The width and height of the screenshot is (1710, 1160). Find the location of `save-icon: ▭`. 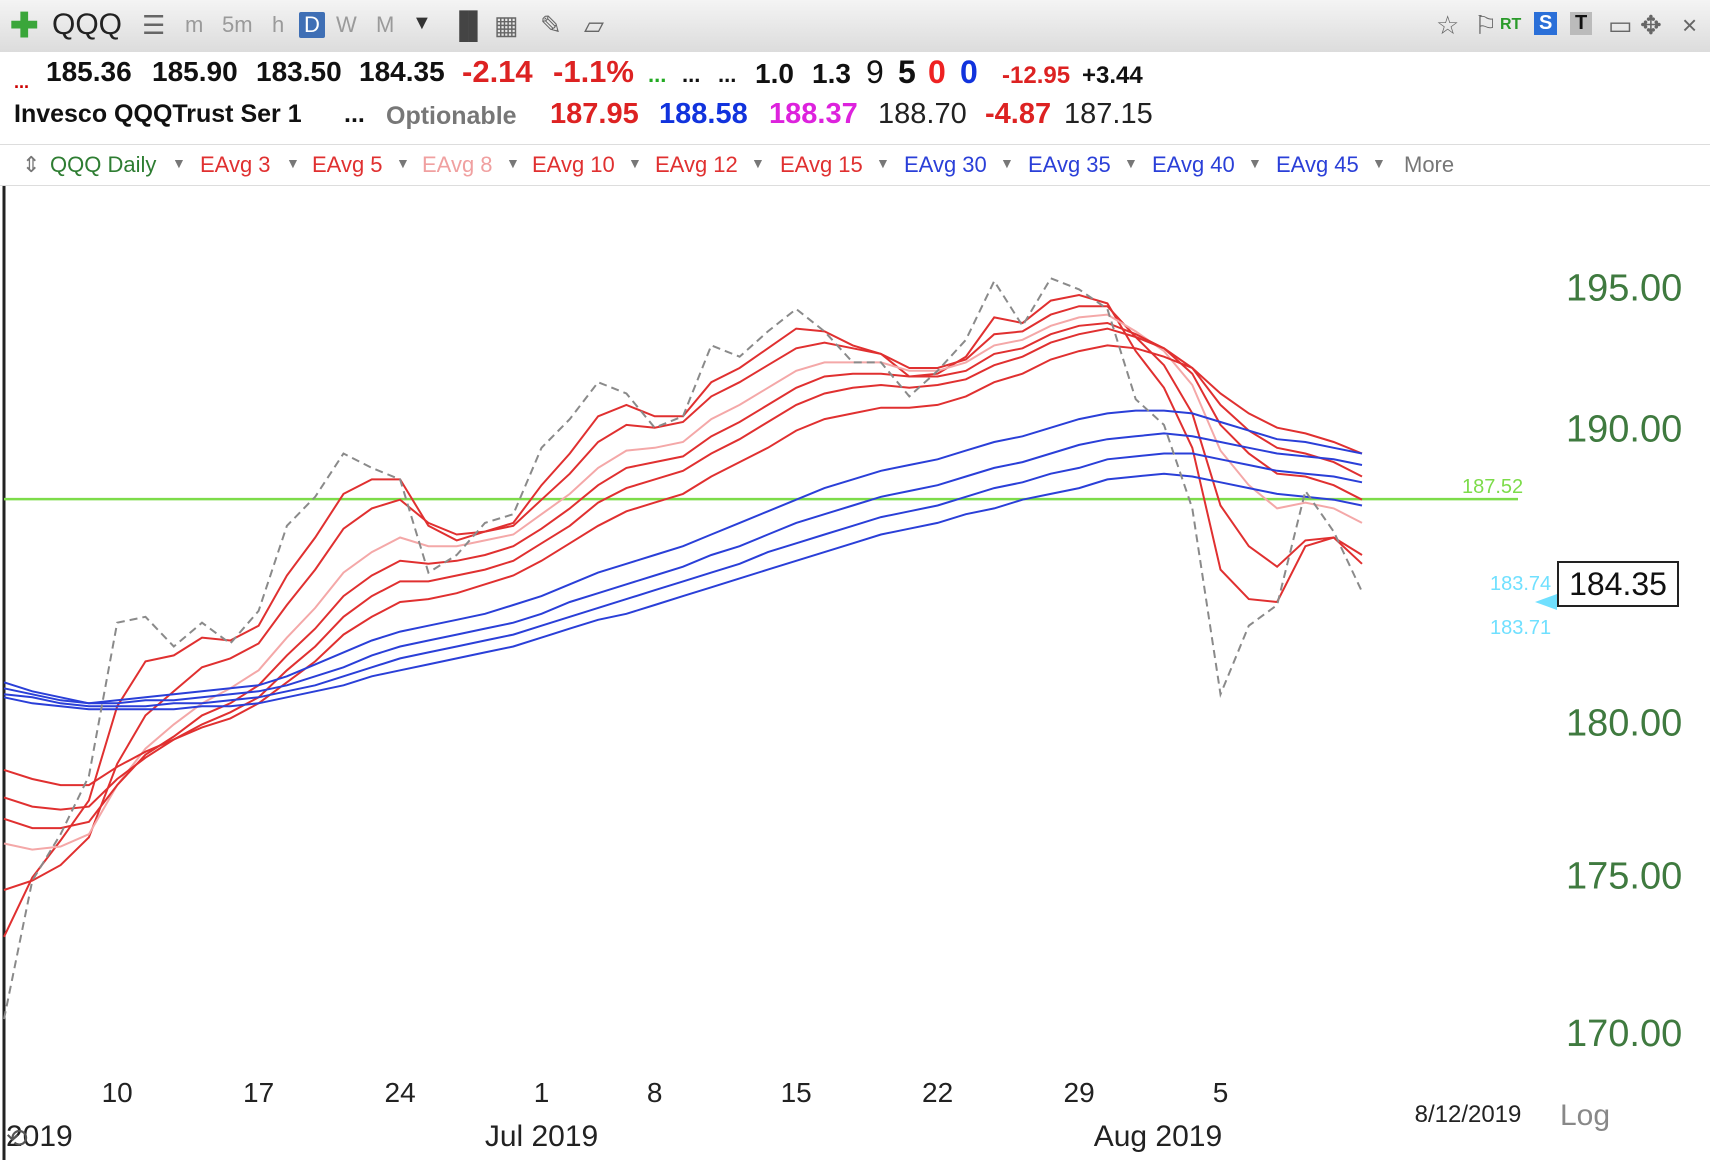

save-icon: ▭ is located at coordinates (1620, 25).